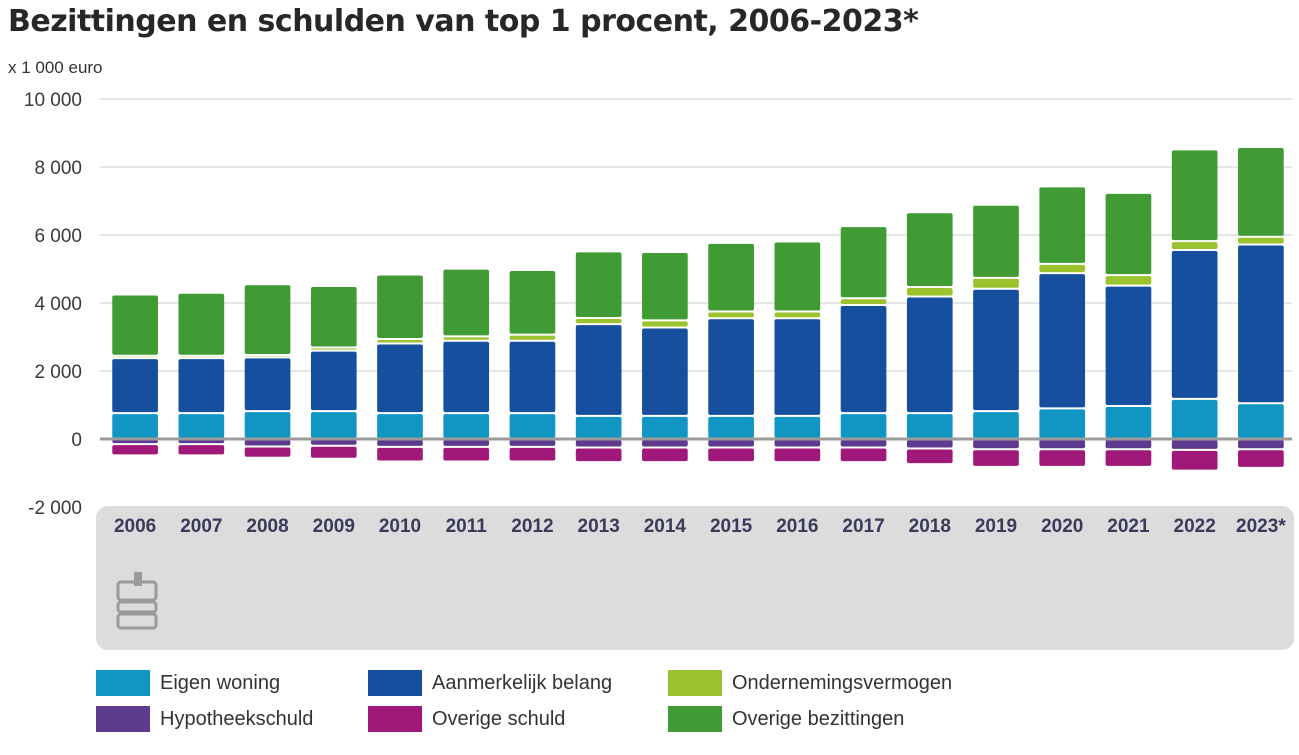  I want to click on y-tick-label: -2 000, so click(55, 508).